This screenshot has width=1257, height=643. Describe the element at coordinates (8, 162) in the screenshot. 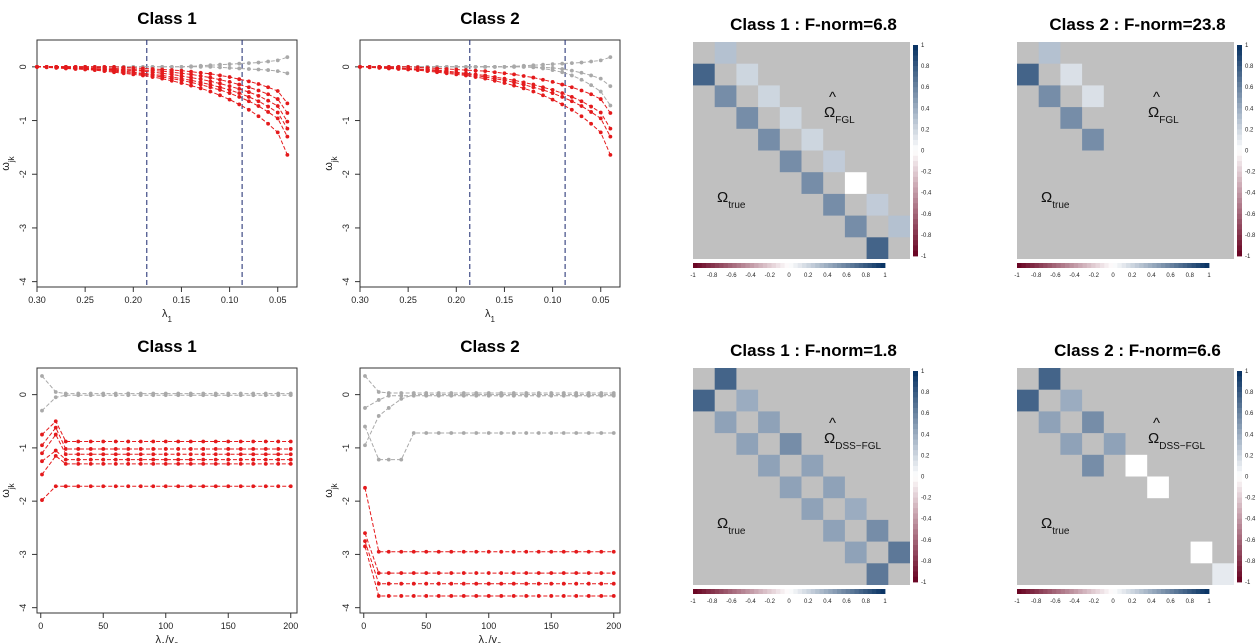

I see `y-axis-label: ωjk` at that location.